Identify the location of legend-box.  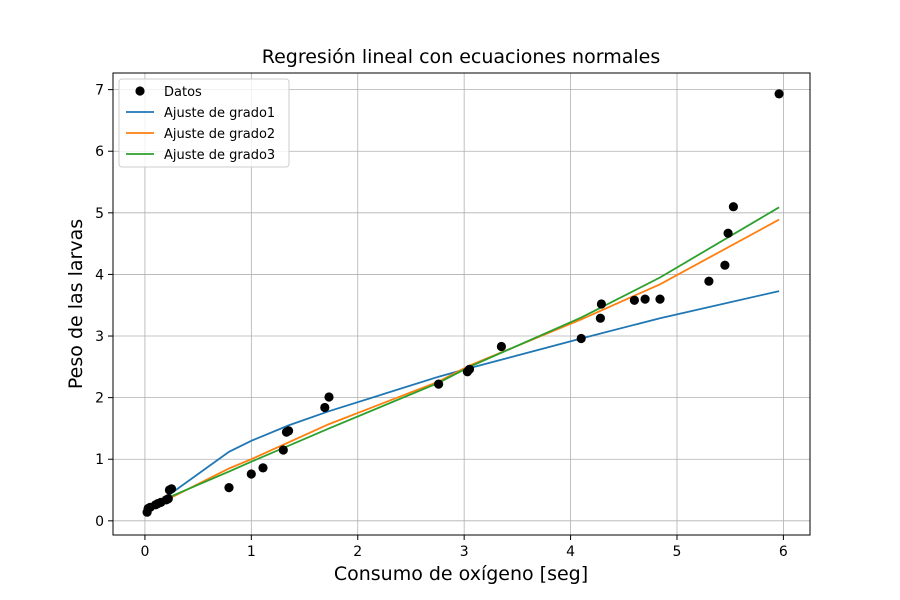
(204, 123).